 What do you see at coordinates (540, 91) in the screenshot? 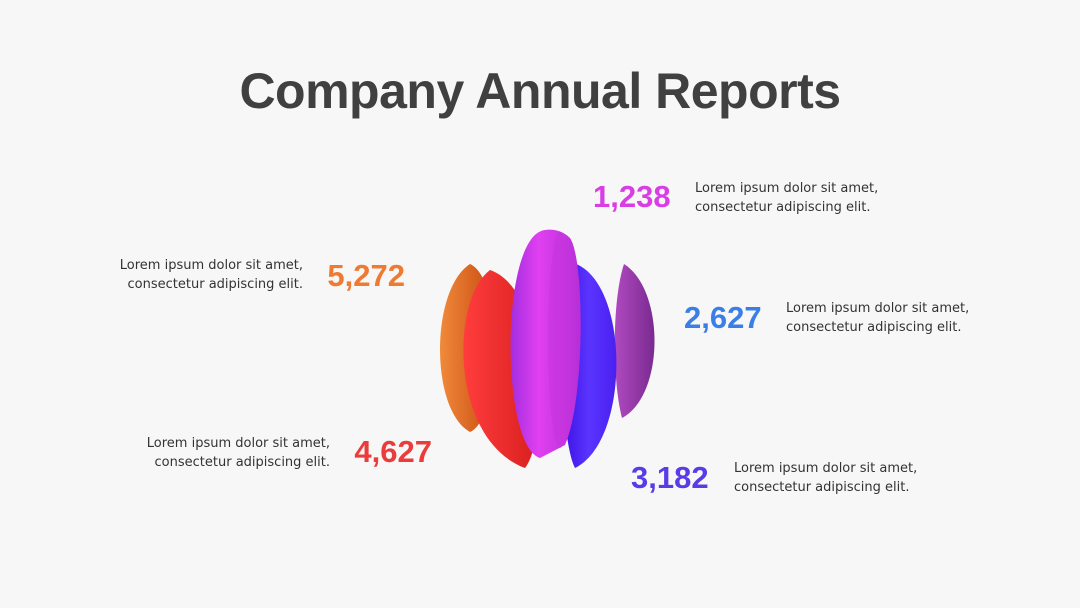
I see `title: Company Annual Reports` at bounding box center [540, 91].